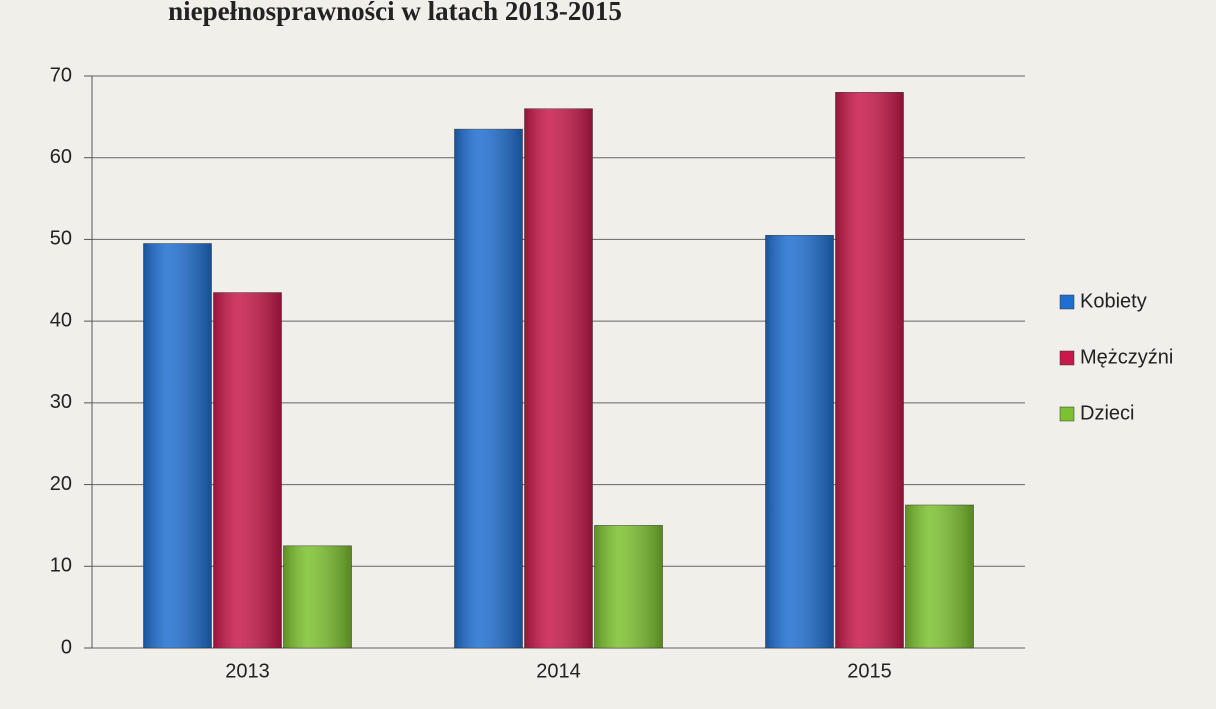 The height and width of the screenshot is (709, 1216). Describe the element at coordinates (61, 157) in the screenshot. I see `y-tick-label: 60` at that location.